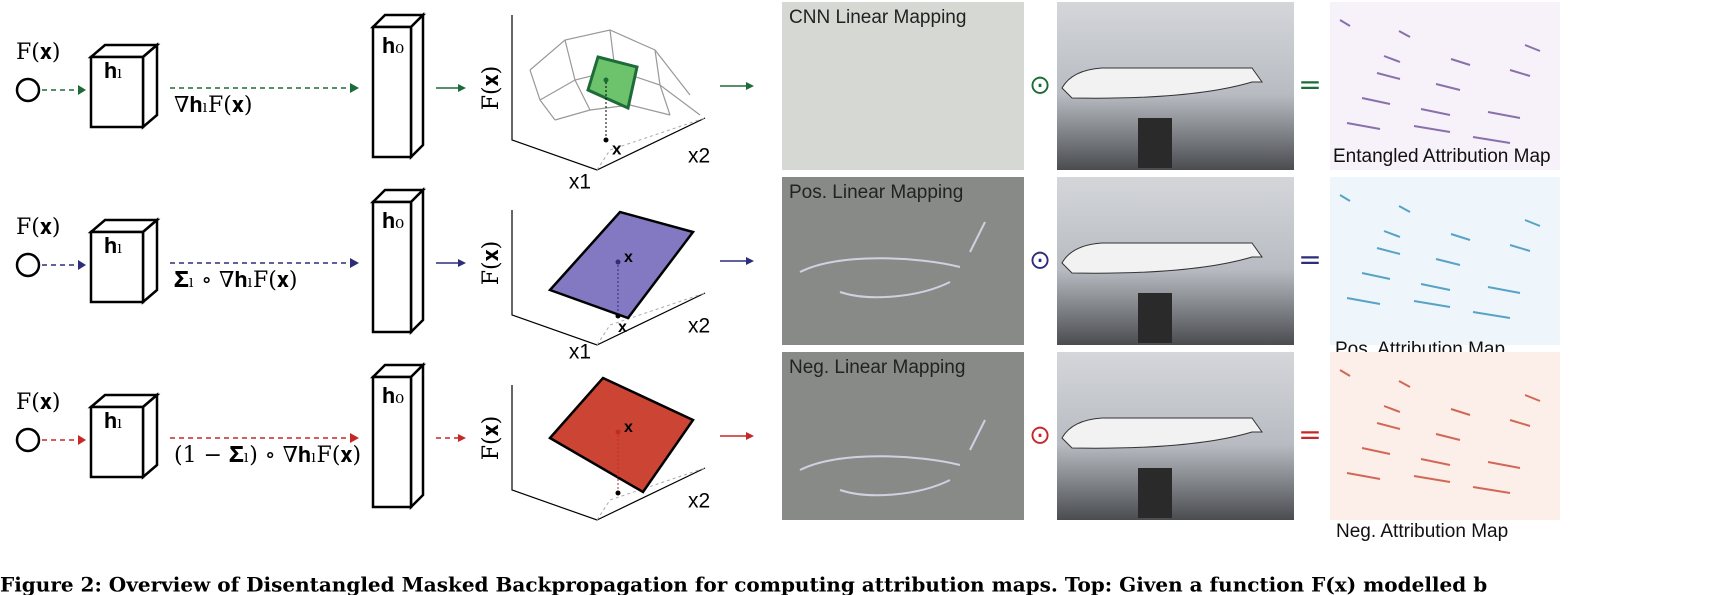 The width and height of the screenshot is (1717, 595). What do you see at coordinates (621, 435) in the screenshot?
I see `linear-plane` at bounding box center [621, 435].